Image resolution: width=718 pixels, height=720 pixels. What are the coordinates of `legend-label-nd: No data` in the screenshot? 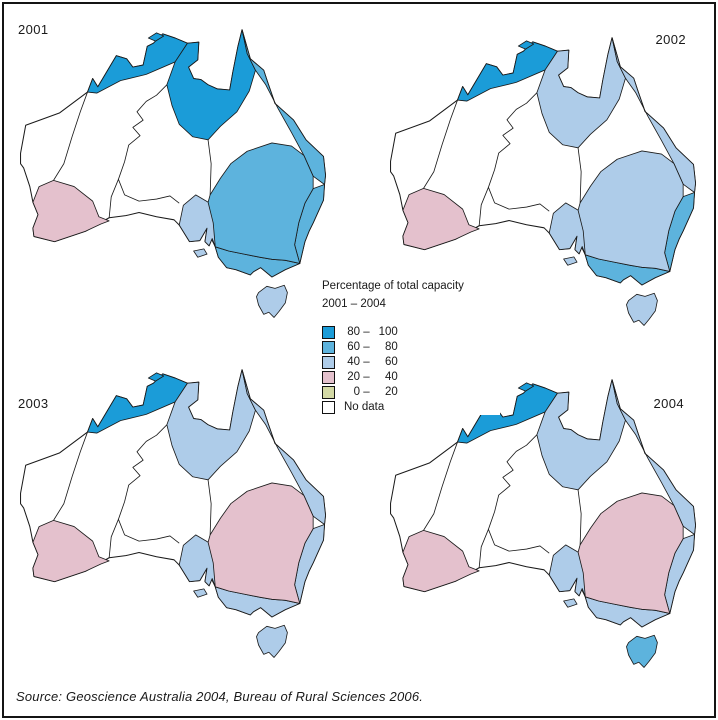 It's located at (364, 407).